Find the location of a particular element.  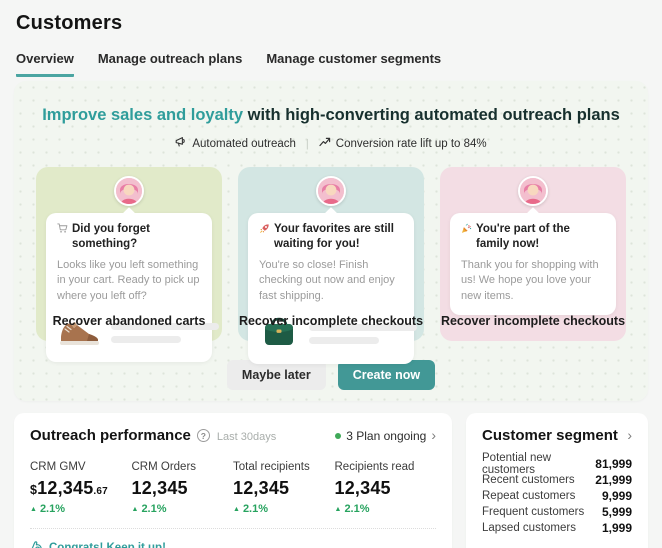

badge-conversion-lift: Conversion rate lift up to 84% is located at coordinates (403, 143).